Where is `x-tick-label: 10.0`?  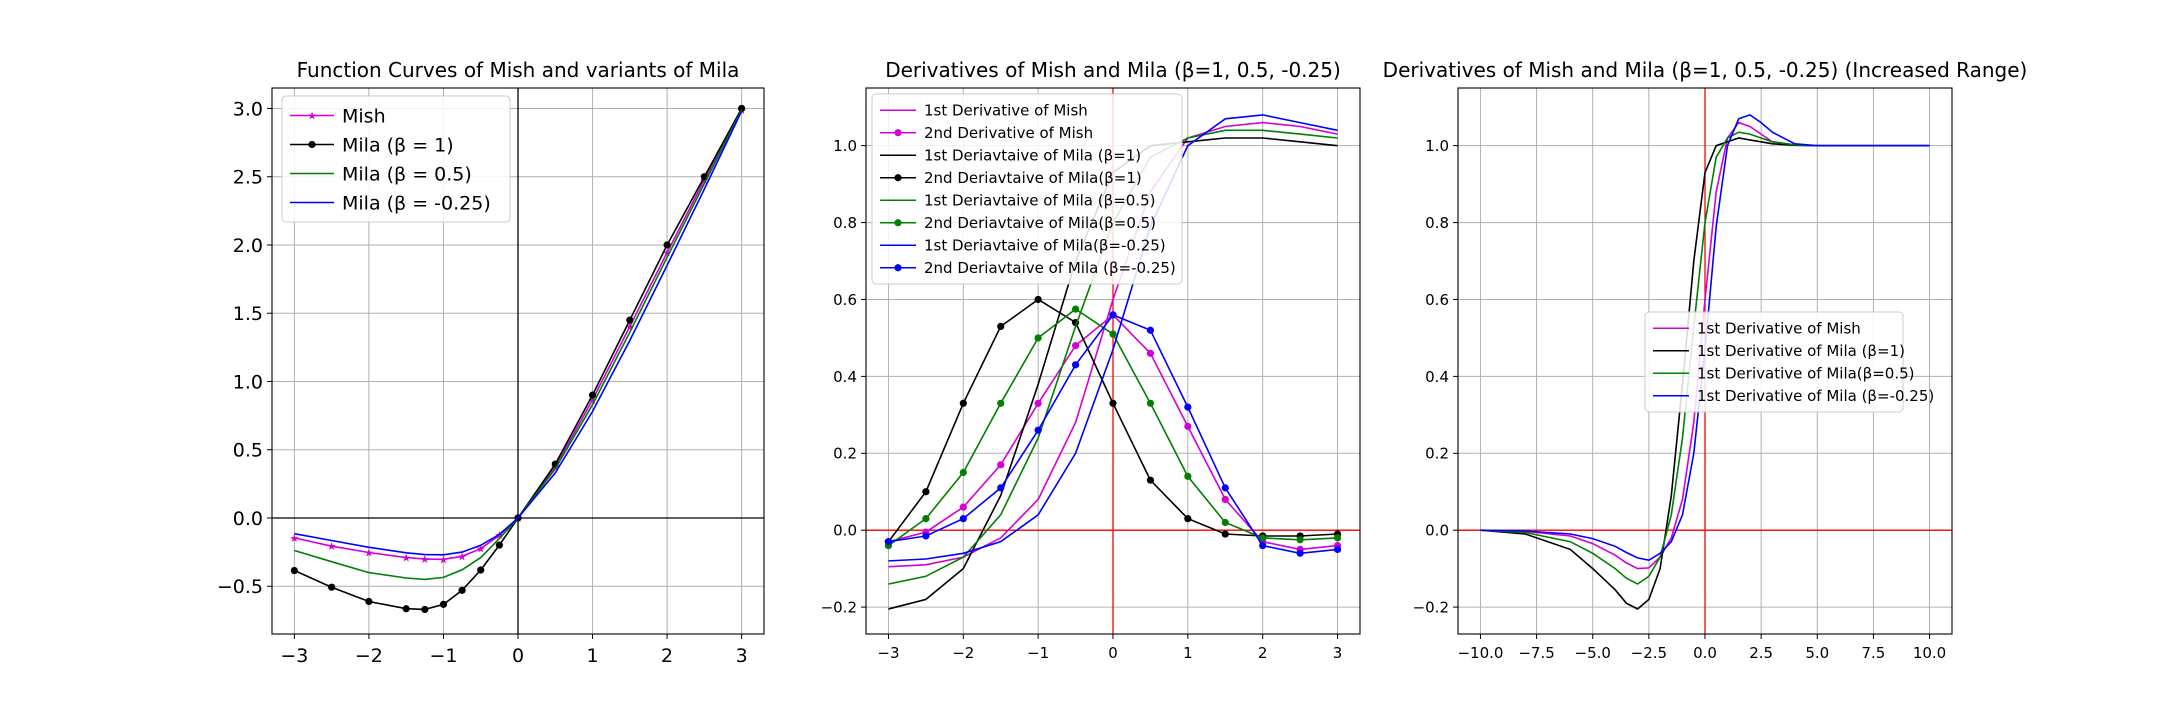 x-tick-label: 10.0 is located at coordinates (1929, 653).